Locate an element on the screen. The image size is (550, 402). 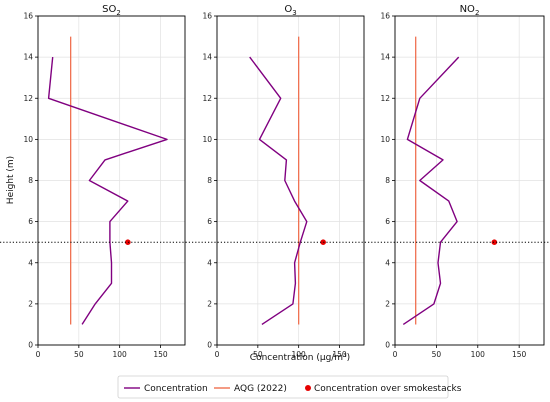
panel-title-formula: NO is located at coordinates (467, 9).